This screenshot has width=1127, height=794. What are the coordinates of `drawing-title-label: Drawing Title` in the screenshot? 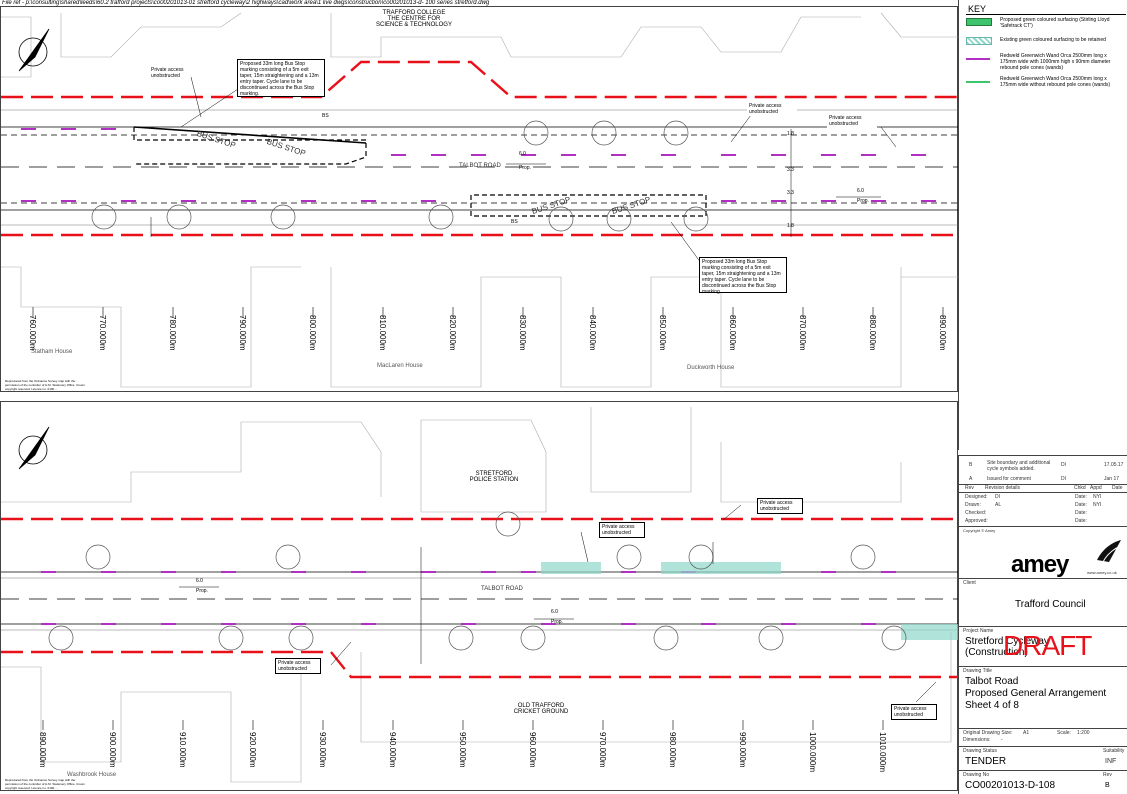 It's located at (977, 671).